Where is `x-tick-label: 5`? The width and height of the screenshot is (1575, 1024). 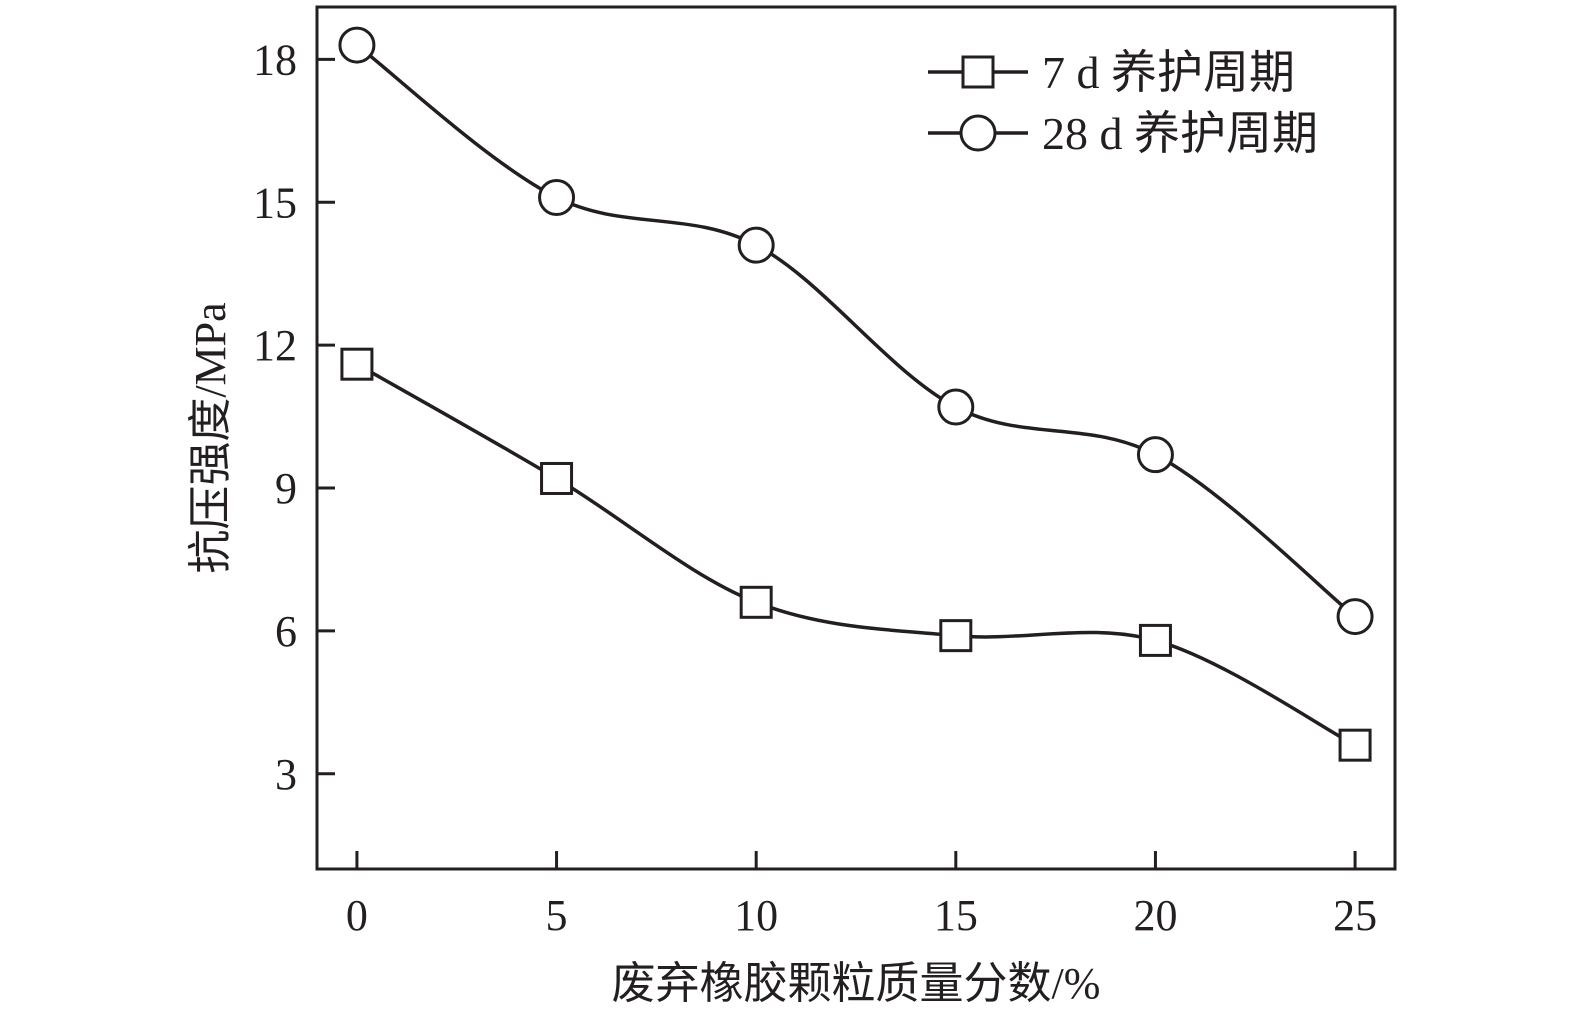 x-tick-label: 5 is located at coordinates (557, 915).